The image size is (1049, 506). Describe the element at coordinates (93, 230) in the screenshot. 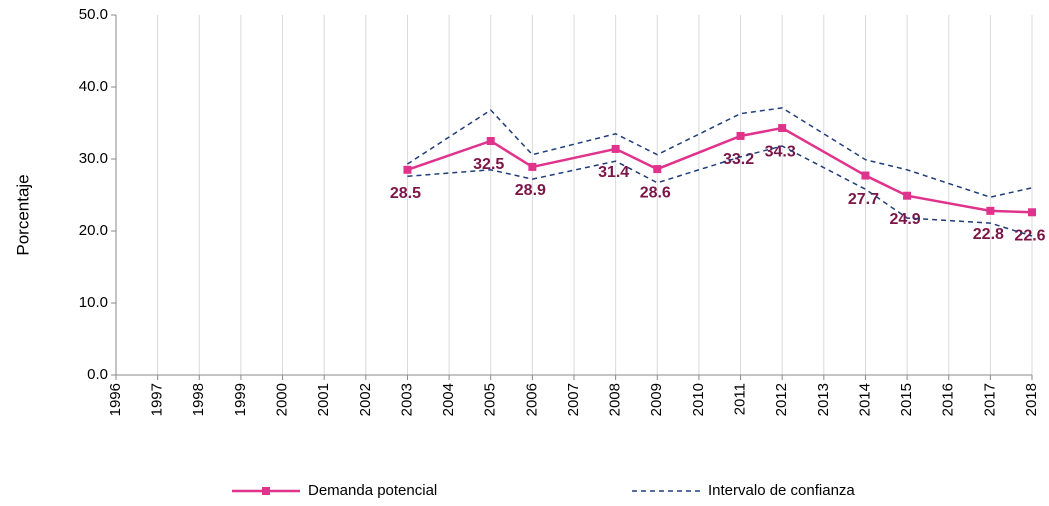

I see `y-tick-label: 20.0` at that location.